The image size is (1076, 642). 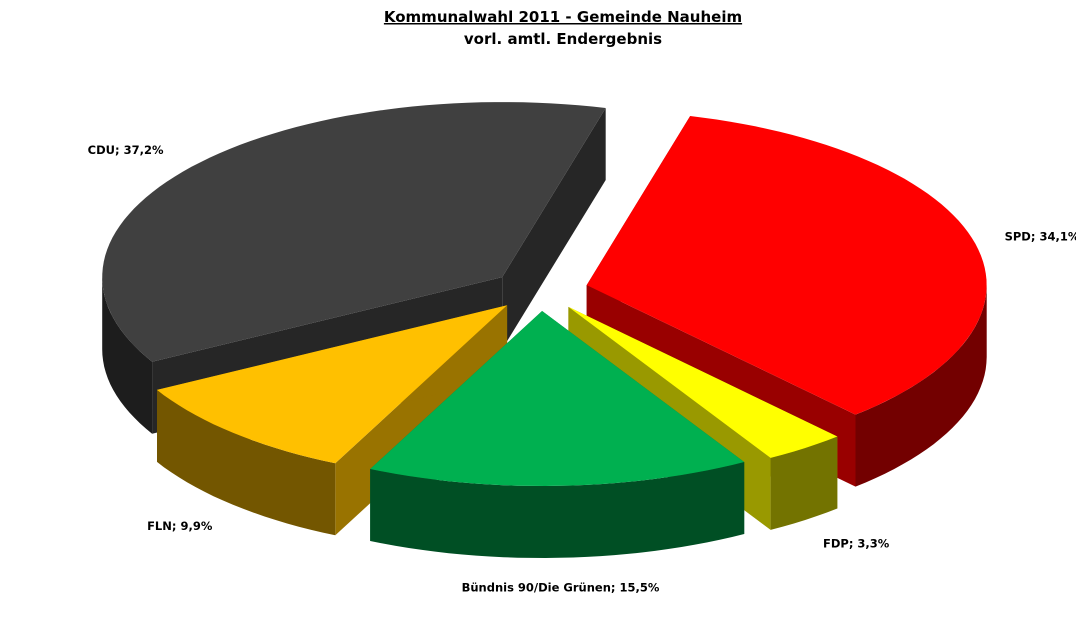 What do you see at coordinates (561, 587) in the screenshot?
I see `data-label: Bündnis 90/Die Grünen; 15,5%` at bounding box center [561, 587].